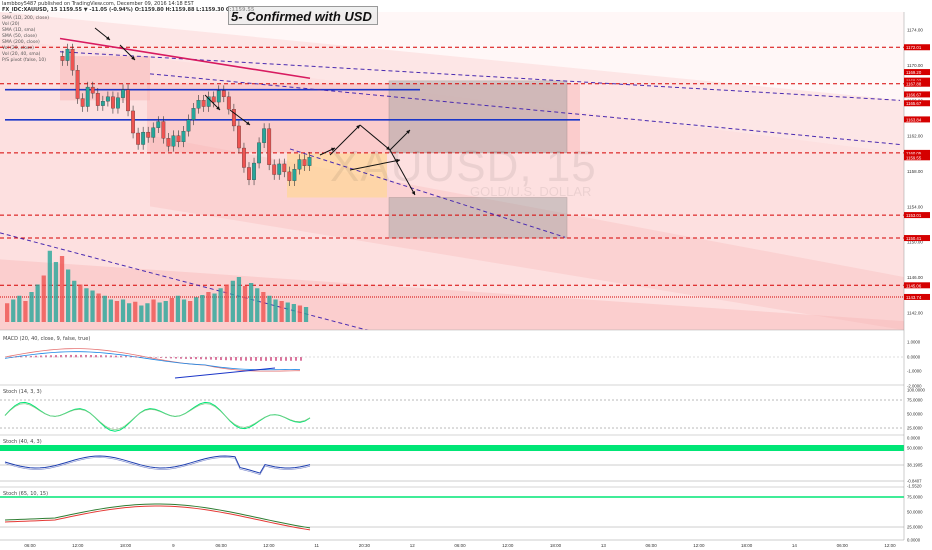 Image resolution: width=932 pixels, height=550 pixels. What do you see at coordinates (914, 157) in the screenshot?
I see `price-tag-label: 1159.55` at bounding box center [914, 157].